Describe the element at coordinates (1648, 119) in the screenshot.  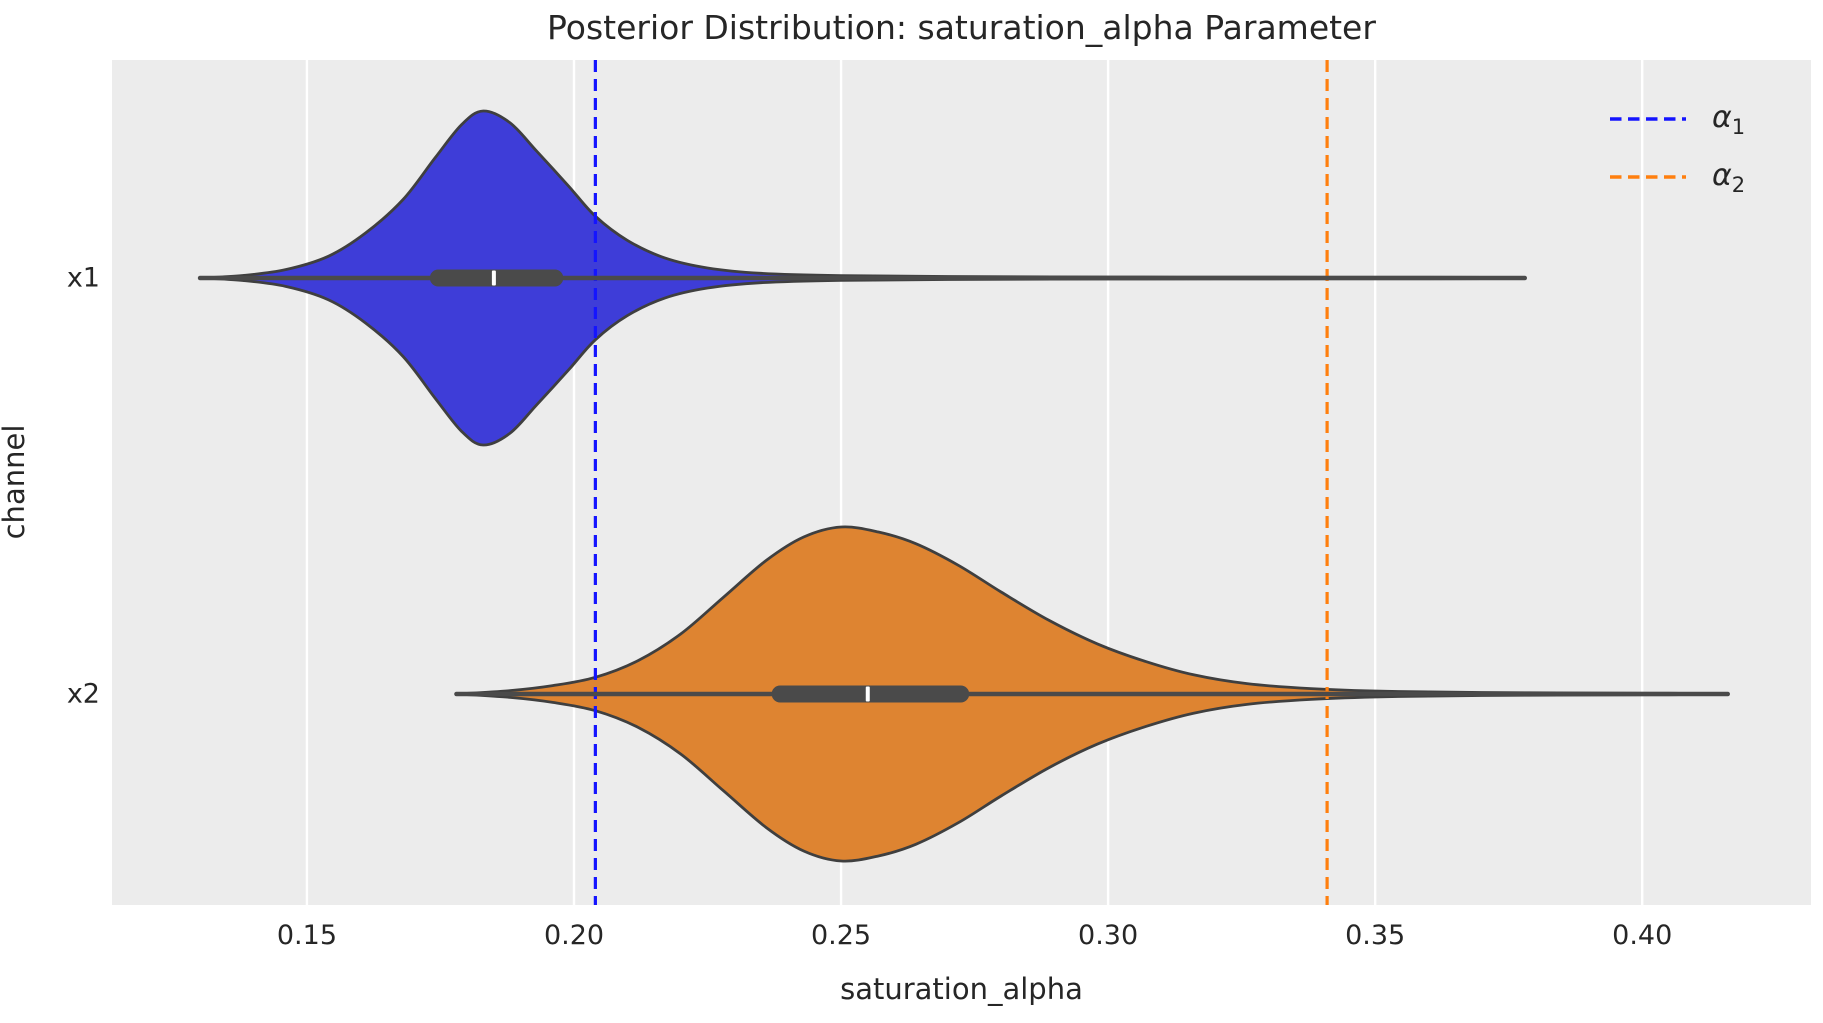
I see `legend-dash-alpha1-icon` at that location.